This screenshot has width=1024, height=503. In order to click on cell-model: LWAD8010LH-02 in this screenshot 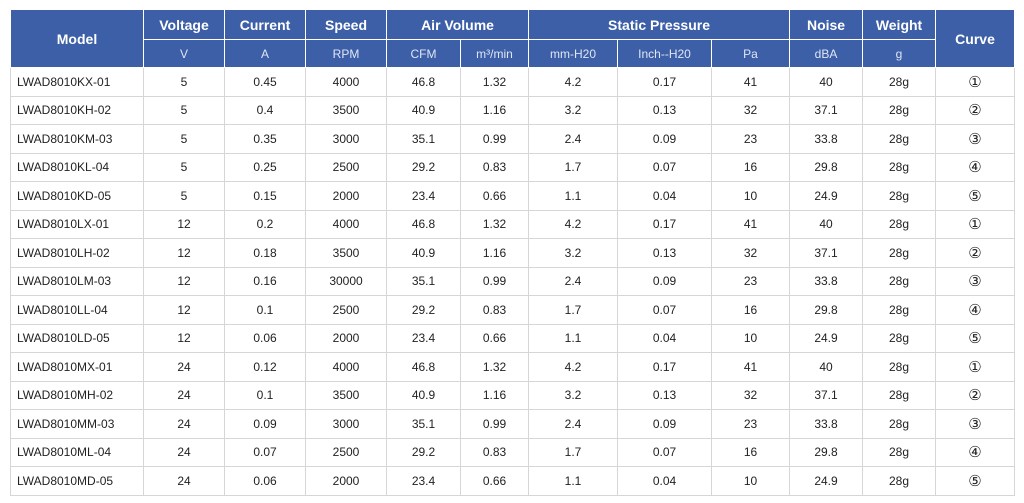, I will do `click(77, 253)`.